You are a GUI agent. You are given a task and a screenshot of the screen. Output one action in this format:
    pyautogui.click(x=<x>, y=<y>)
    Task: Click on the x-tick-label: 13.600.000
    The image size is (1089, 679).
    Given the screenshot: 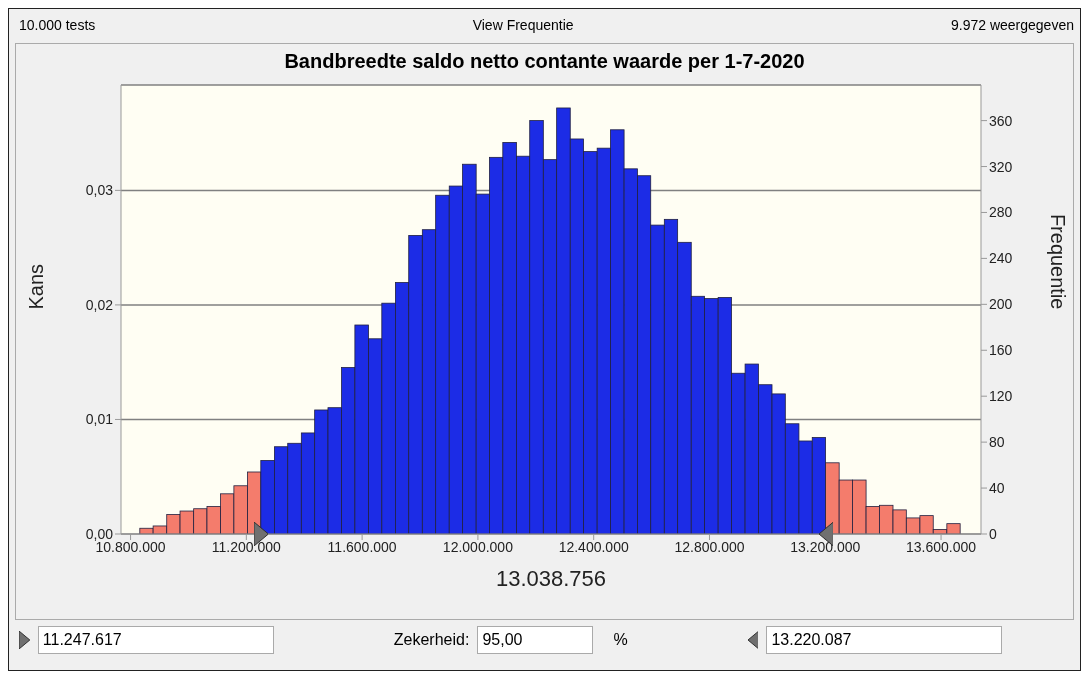 What is the action you would take?
    pyautogui.click(x=941, y=546)
    